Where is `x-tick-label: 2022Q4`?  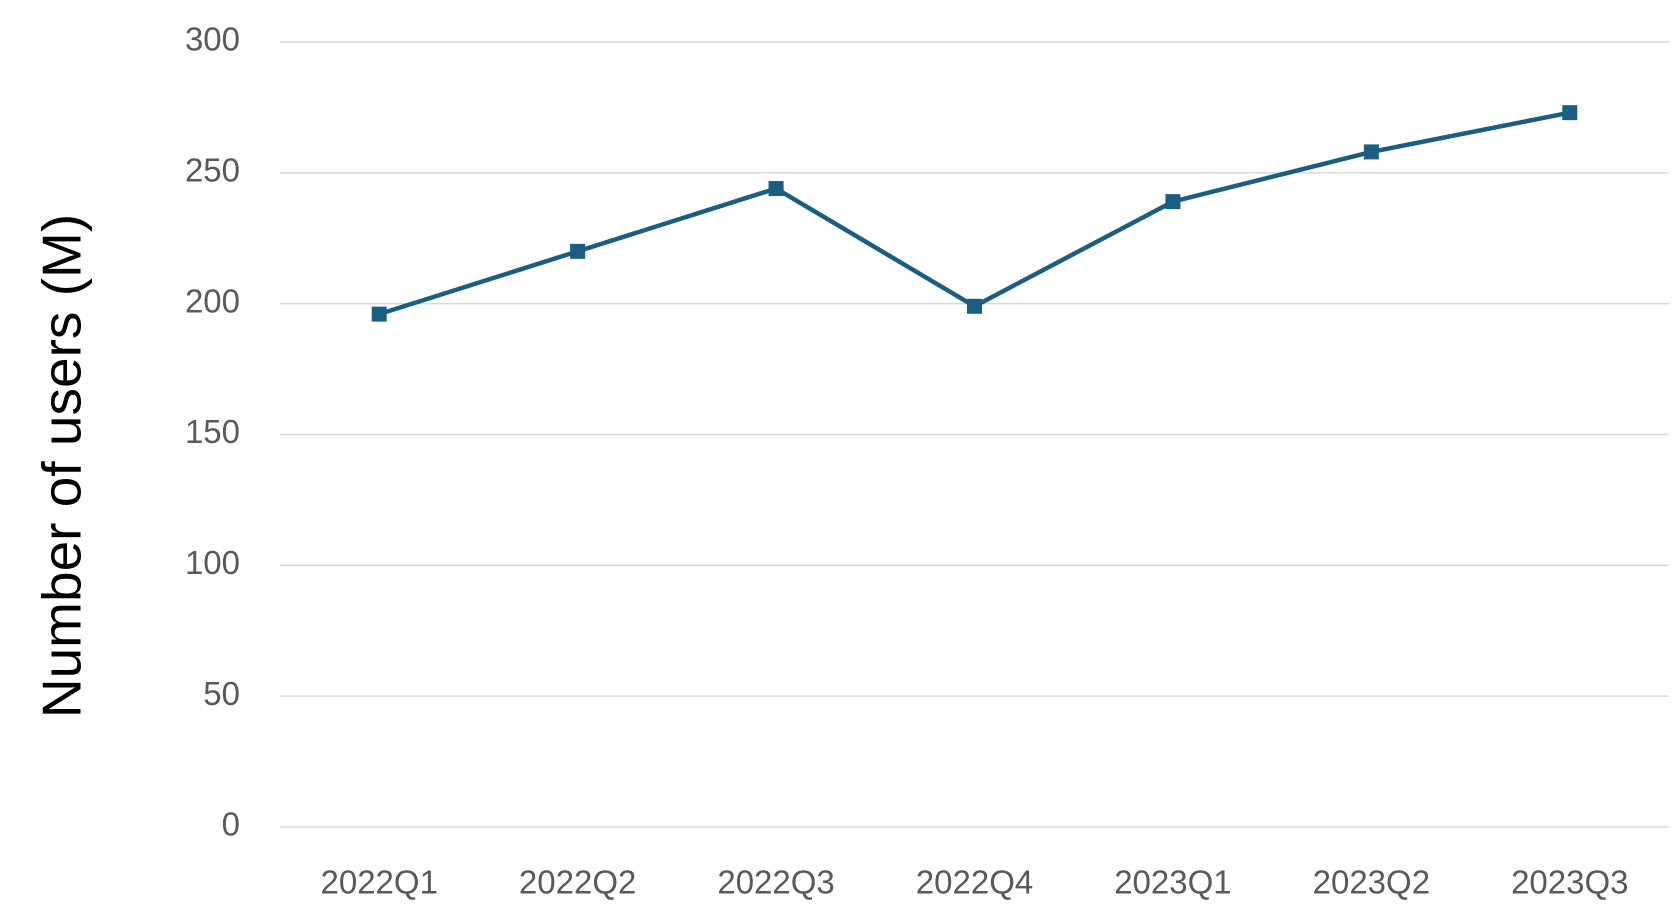 x-tick-label: 2022Q4 is located at coordinates (974, 882).